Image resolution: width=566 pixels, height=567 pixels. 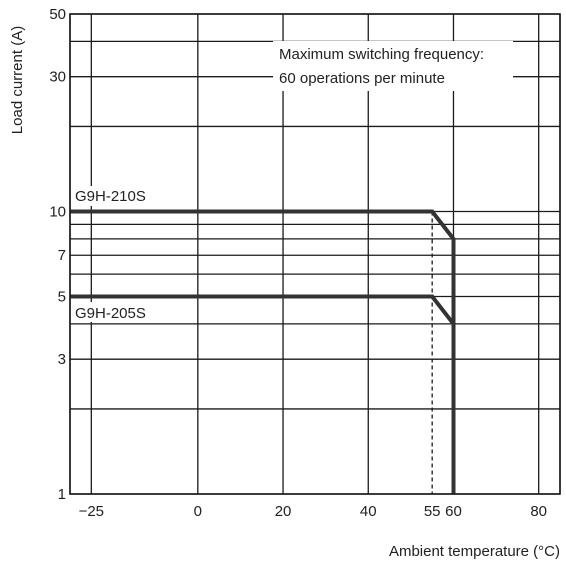 What do you see at coordinates (381, 54) in the screenshot?
I see `annotation-line-1: Maximum switching frequency:` at bounding box center [381, 54].